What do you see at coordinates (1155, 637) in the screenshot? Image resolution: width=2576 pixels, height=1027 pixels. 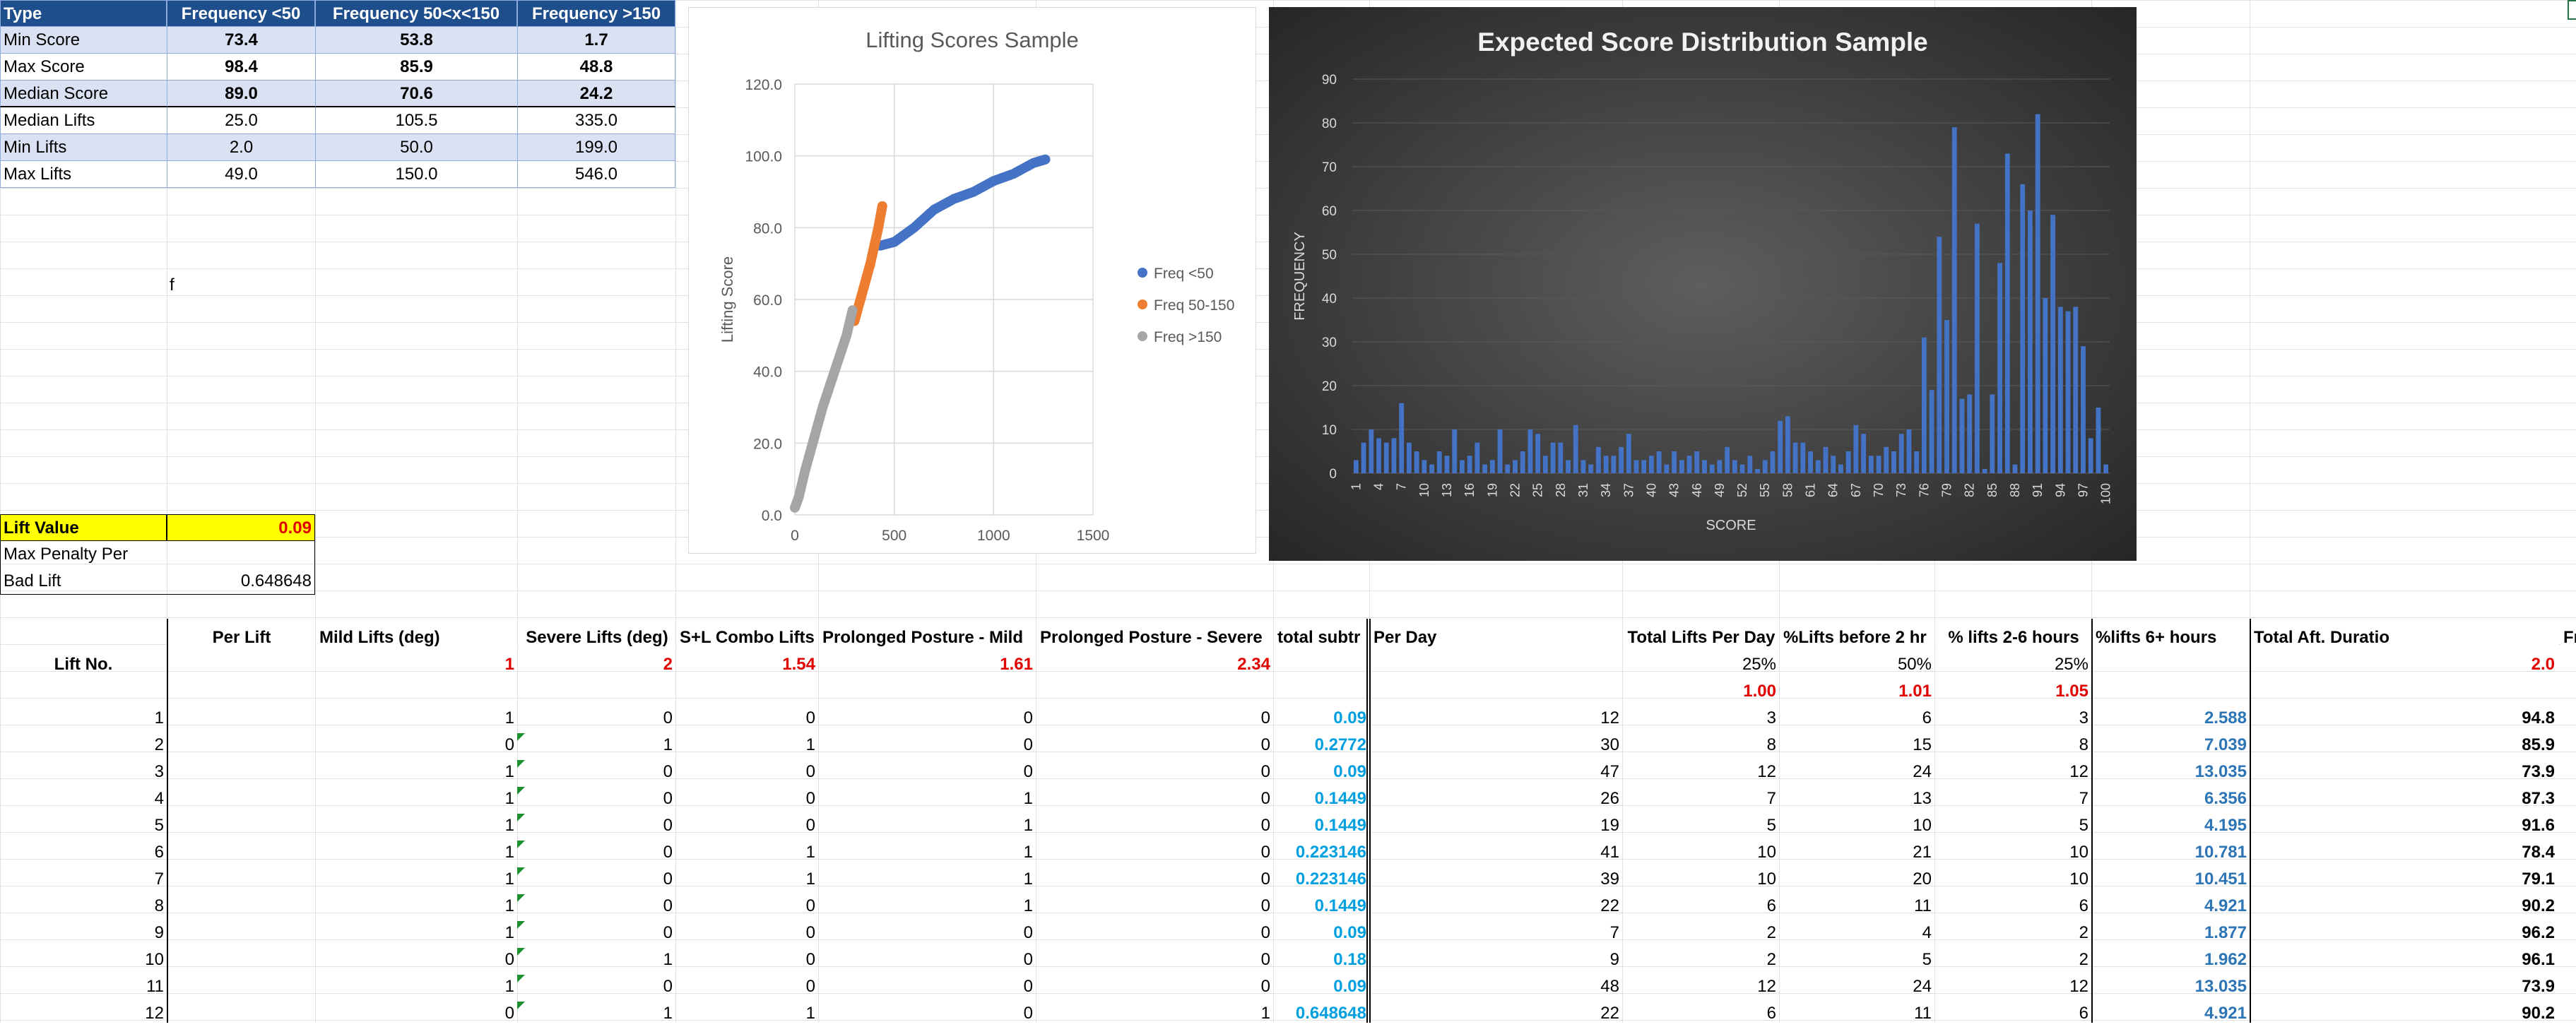 I see `column-header: Prolonged Posture - Severe` at bounding box center [1155, 637].